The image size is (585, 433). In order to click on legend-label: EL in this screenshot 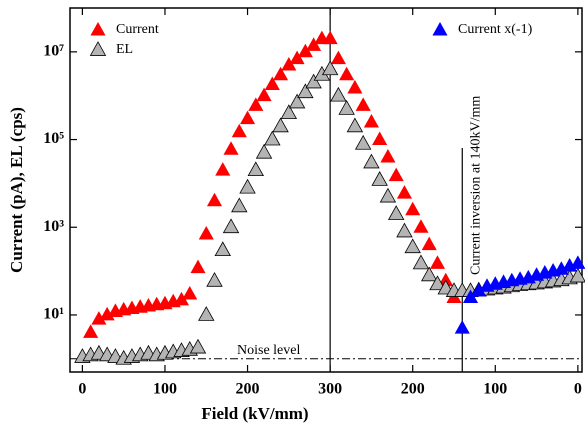, I will do `click(124, 49)`.